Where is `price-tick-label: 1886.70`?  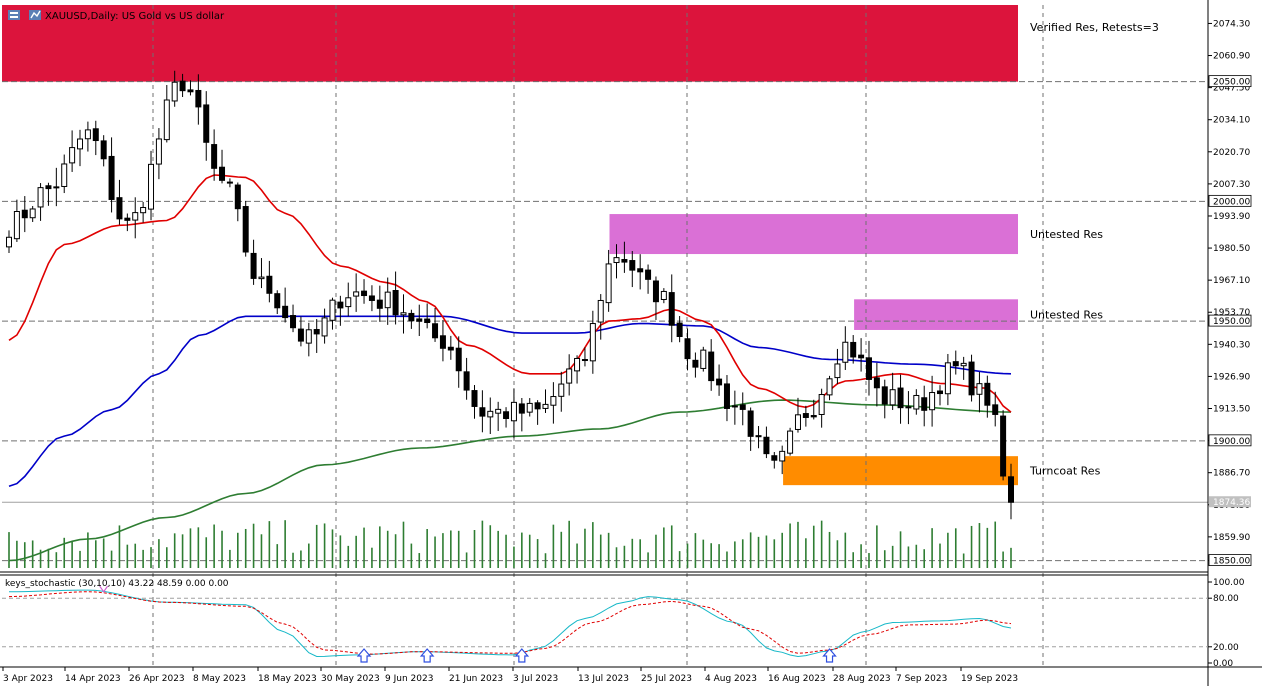 price-tick-label: 1886.70 is located at coordinates (1231, 474).